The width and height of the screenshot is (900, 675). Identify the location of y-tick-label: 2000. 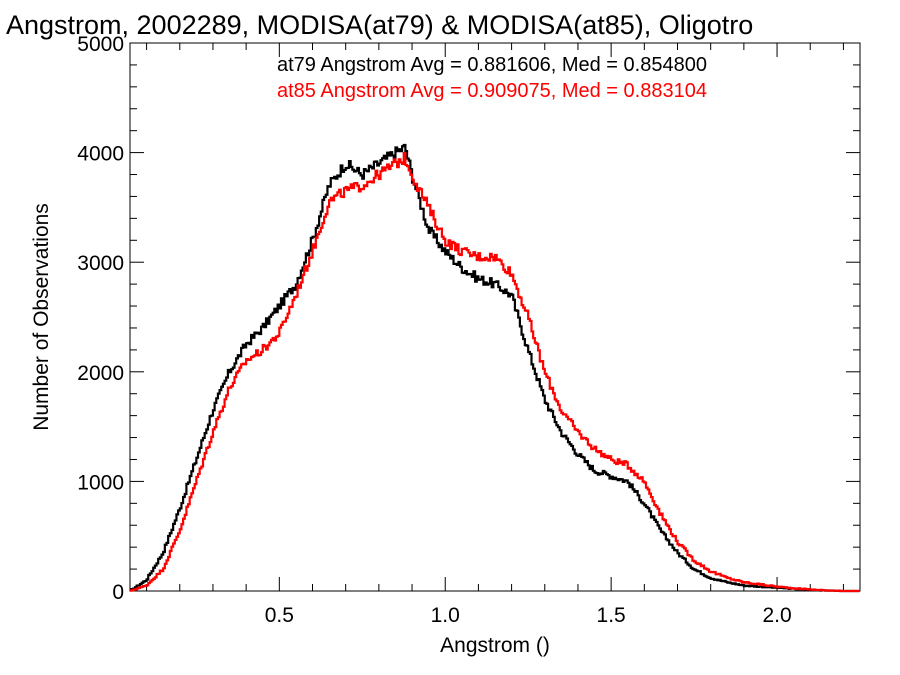
(100, 373).